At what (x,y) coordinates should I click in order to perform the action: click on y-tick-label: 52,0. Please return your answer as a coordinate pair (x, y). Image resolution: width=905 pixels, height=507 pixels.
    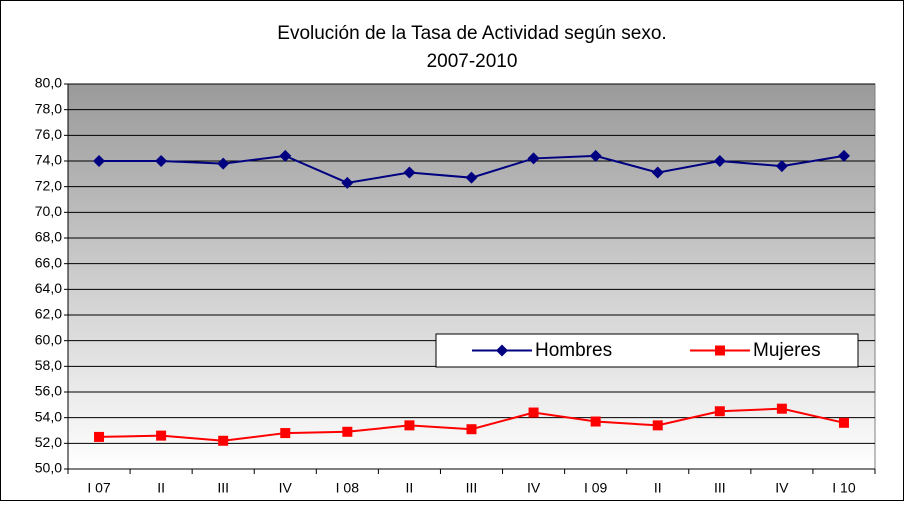
    Looking at the image, I should click on (48, 442).